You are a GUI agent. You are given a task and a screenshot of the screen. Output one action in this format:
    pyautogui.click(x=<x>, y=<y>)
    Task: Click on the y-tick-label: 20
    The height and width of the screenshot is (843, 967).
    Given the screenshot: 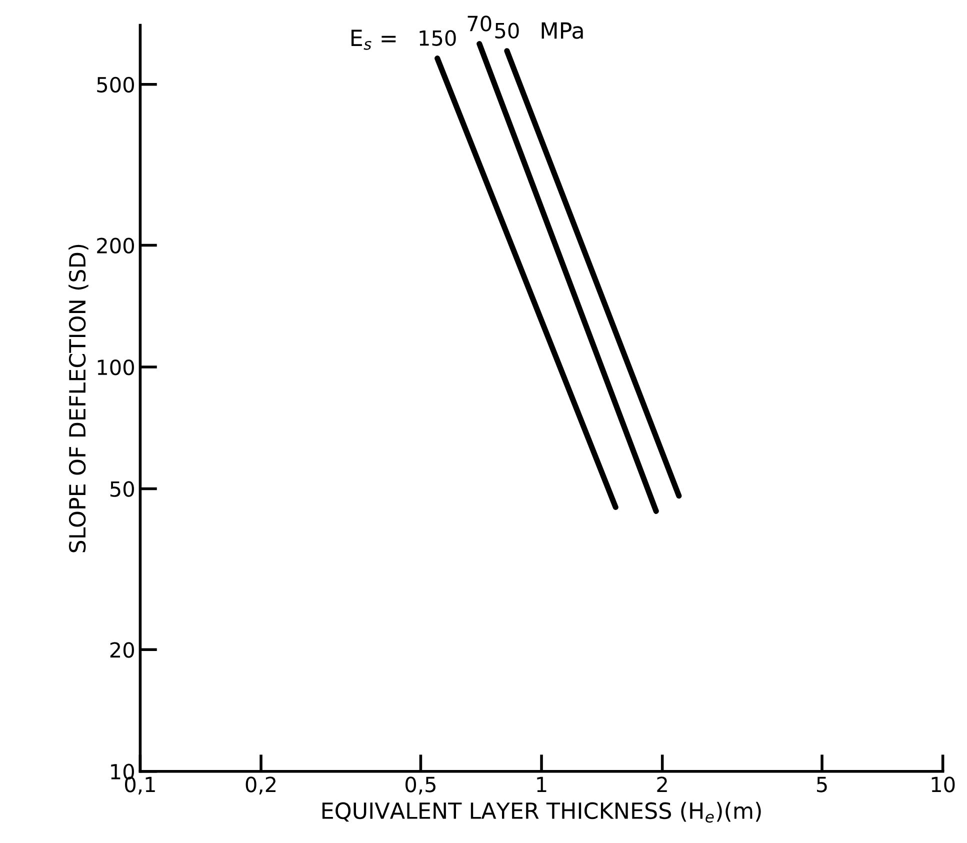 What is the action you would take?
    pyautogui.click(x=122, y=650)
    